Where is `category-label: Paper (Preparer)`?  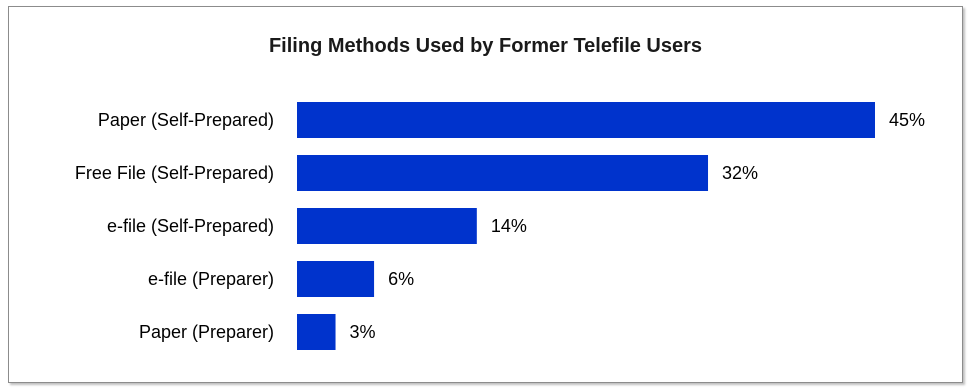 category-label: Paper (Preparer) is located at coordinates (206, 332).